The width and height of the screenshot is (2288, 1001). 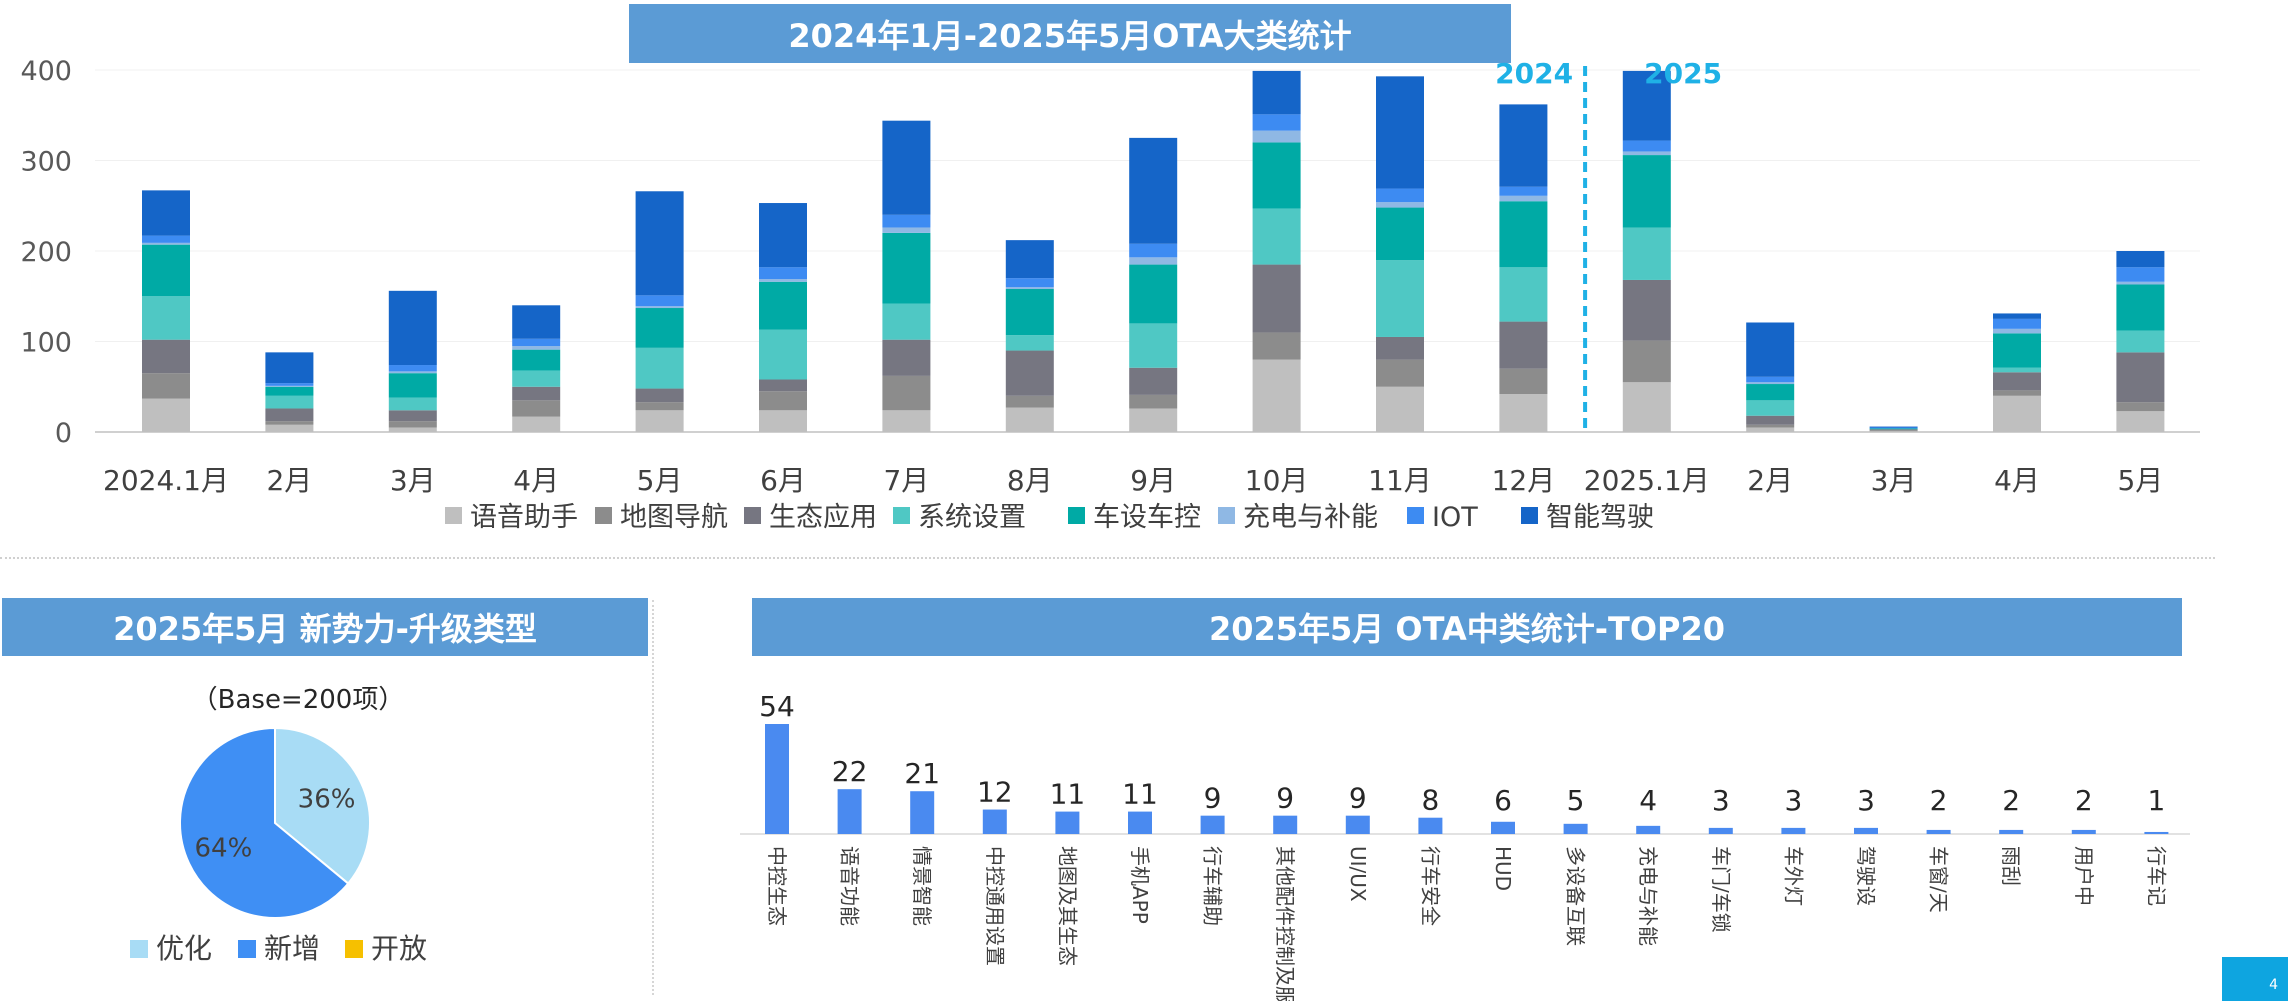 What do you see at coordinates (2140, 480) in the screenshot?
I see `x-tick-label: 5月` at bounding box center [2140, 480].